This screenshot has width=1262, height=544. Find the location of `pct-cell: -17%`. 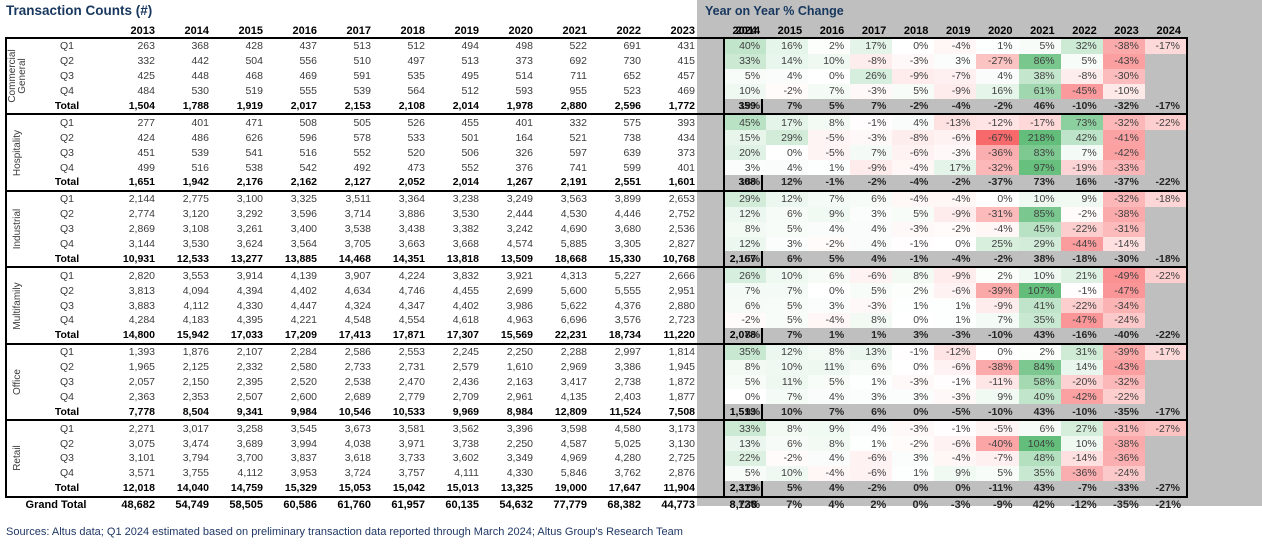

pct-cell: -17% is located at coordinates (1166, 351).